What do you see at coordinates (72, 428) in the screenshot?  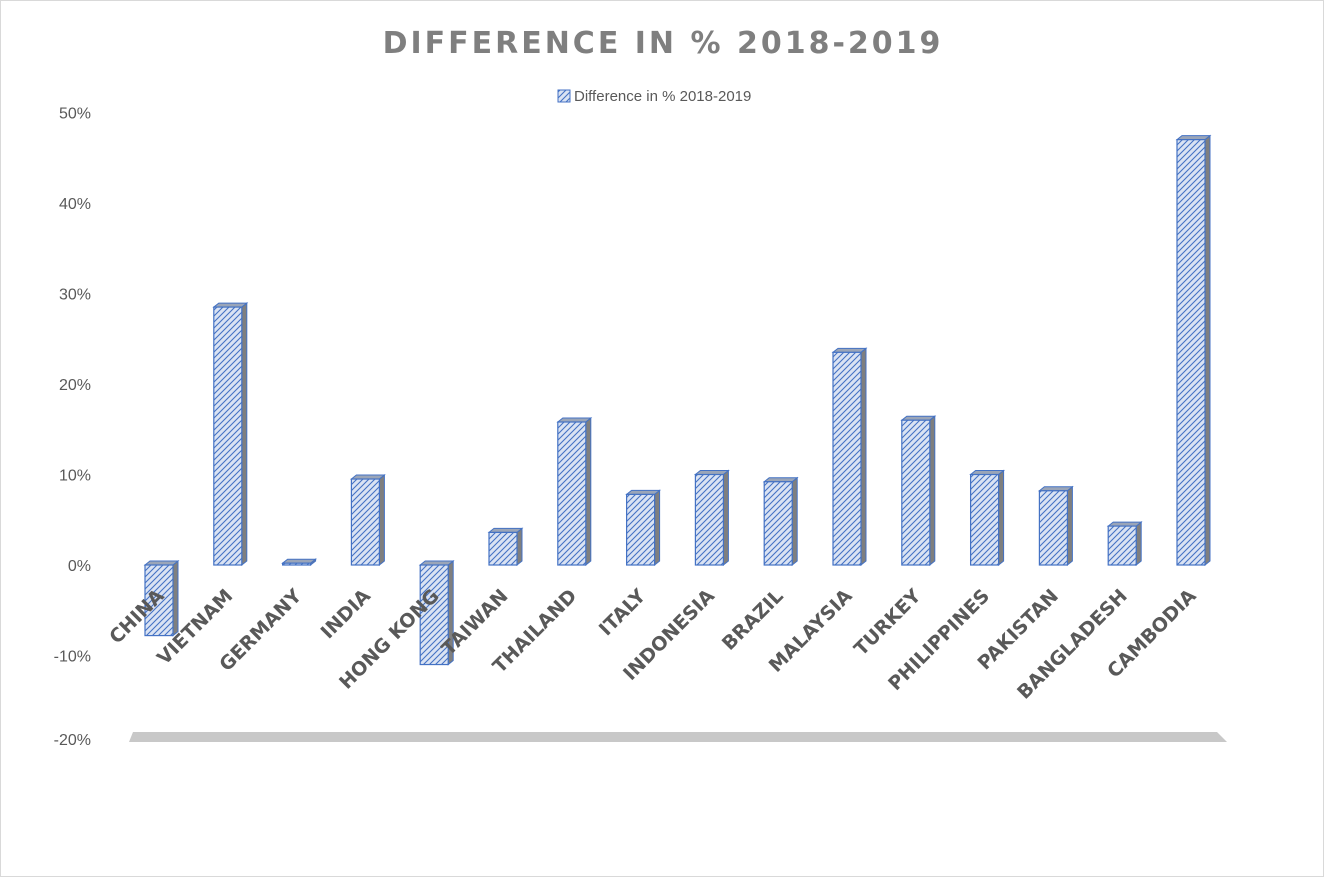 I see `y-axis: -20% -10% 0% 10% 20% 30% 40% 50%` at bounding box center [72, 428].